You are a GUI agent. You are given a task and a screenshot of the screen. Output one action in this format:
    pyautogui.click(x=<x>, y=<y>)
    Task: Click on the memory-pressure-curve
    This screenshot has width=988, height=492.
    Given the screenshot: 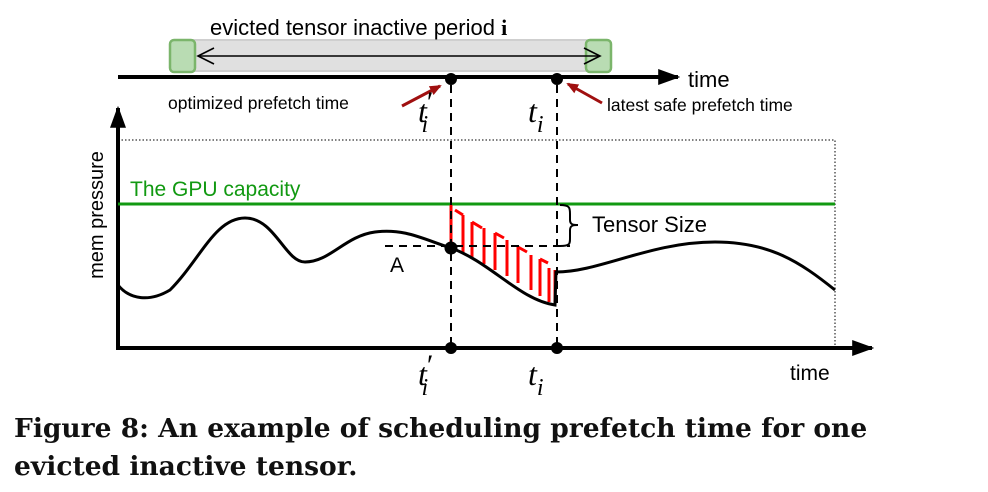 What is the action you would take?
    pyautogui.click(x=476, y=261)
    